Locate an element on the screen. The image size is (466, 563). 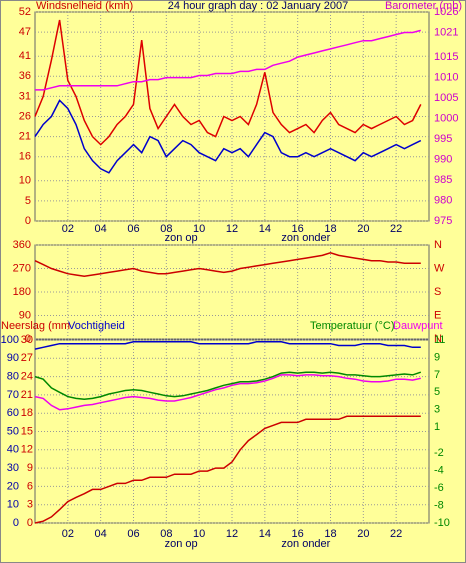
y-tick-label: 41 is located at coordinates (25, 56).